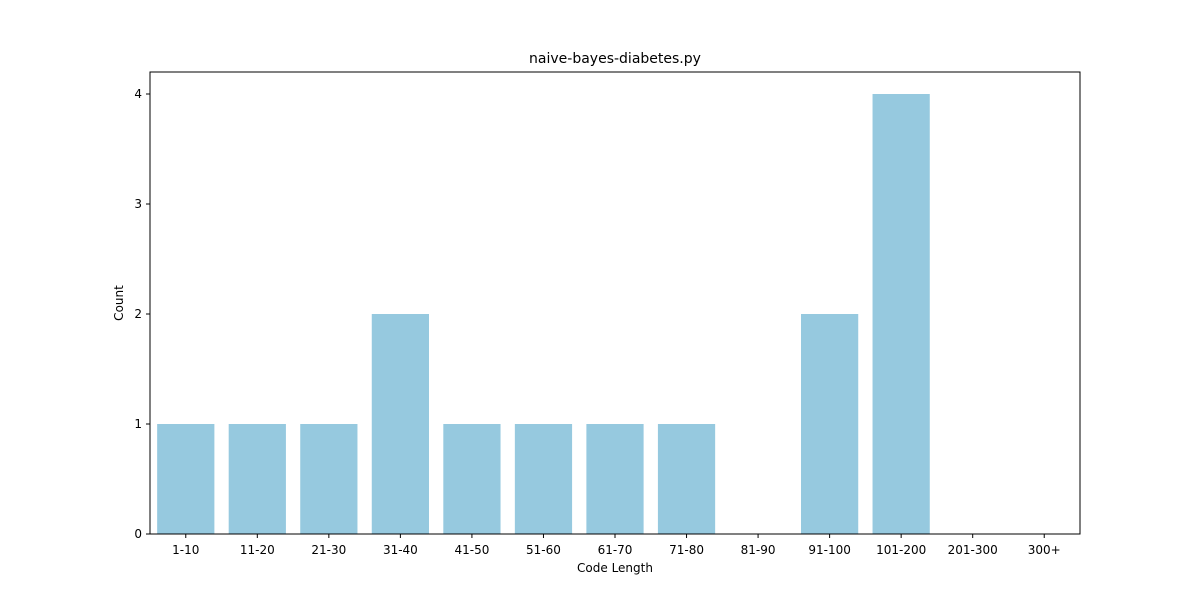 Image resolution: width=1200 pixels, height=600 pixels. Describe the element at coordinates (138, 534) in the screenshot. I see `y-tick-label: 0` at that location.